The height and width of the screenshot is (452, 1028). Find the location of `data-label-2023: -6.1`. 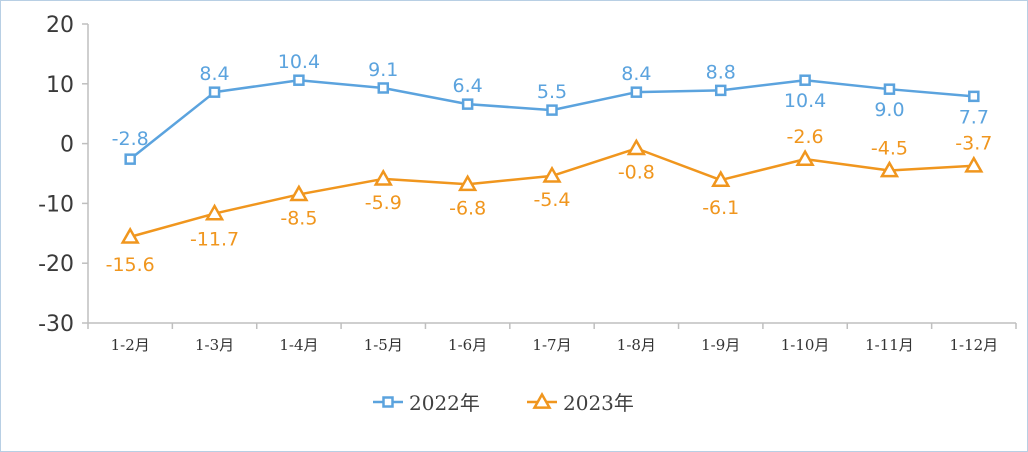

data-label-2023: -6.1 is located at coordinates (720, 208).